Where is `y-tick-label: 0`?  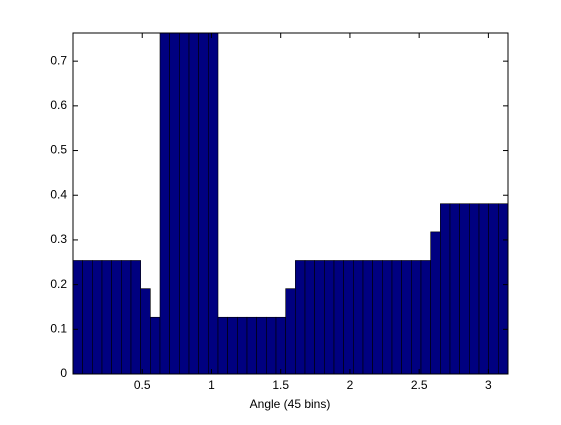
y-tick-label: 0 is located at coordinates (63, 373).